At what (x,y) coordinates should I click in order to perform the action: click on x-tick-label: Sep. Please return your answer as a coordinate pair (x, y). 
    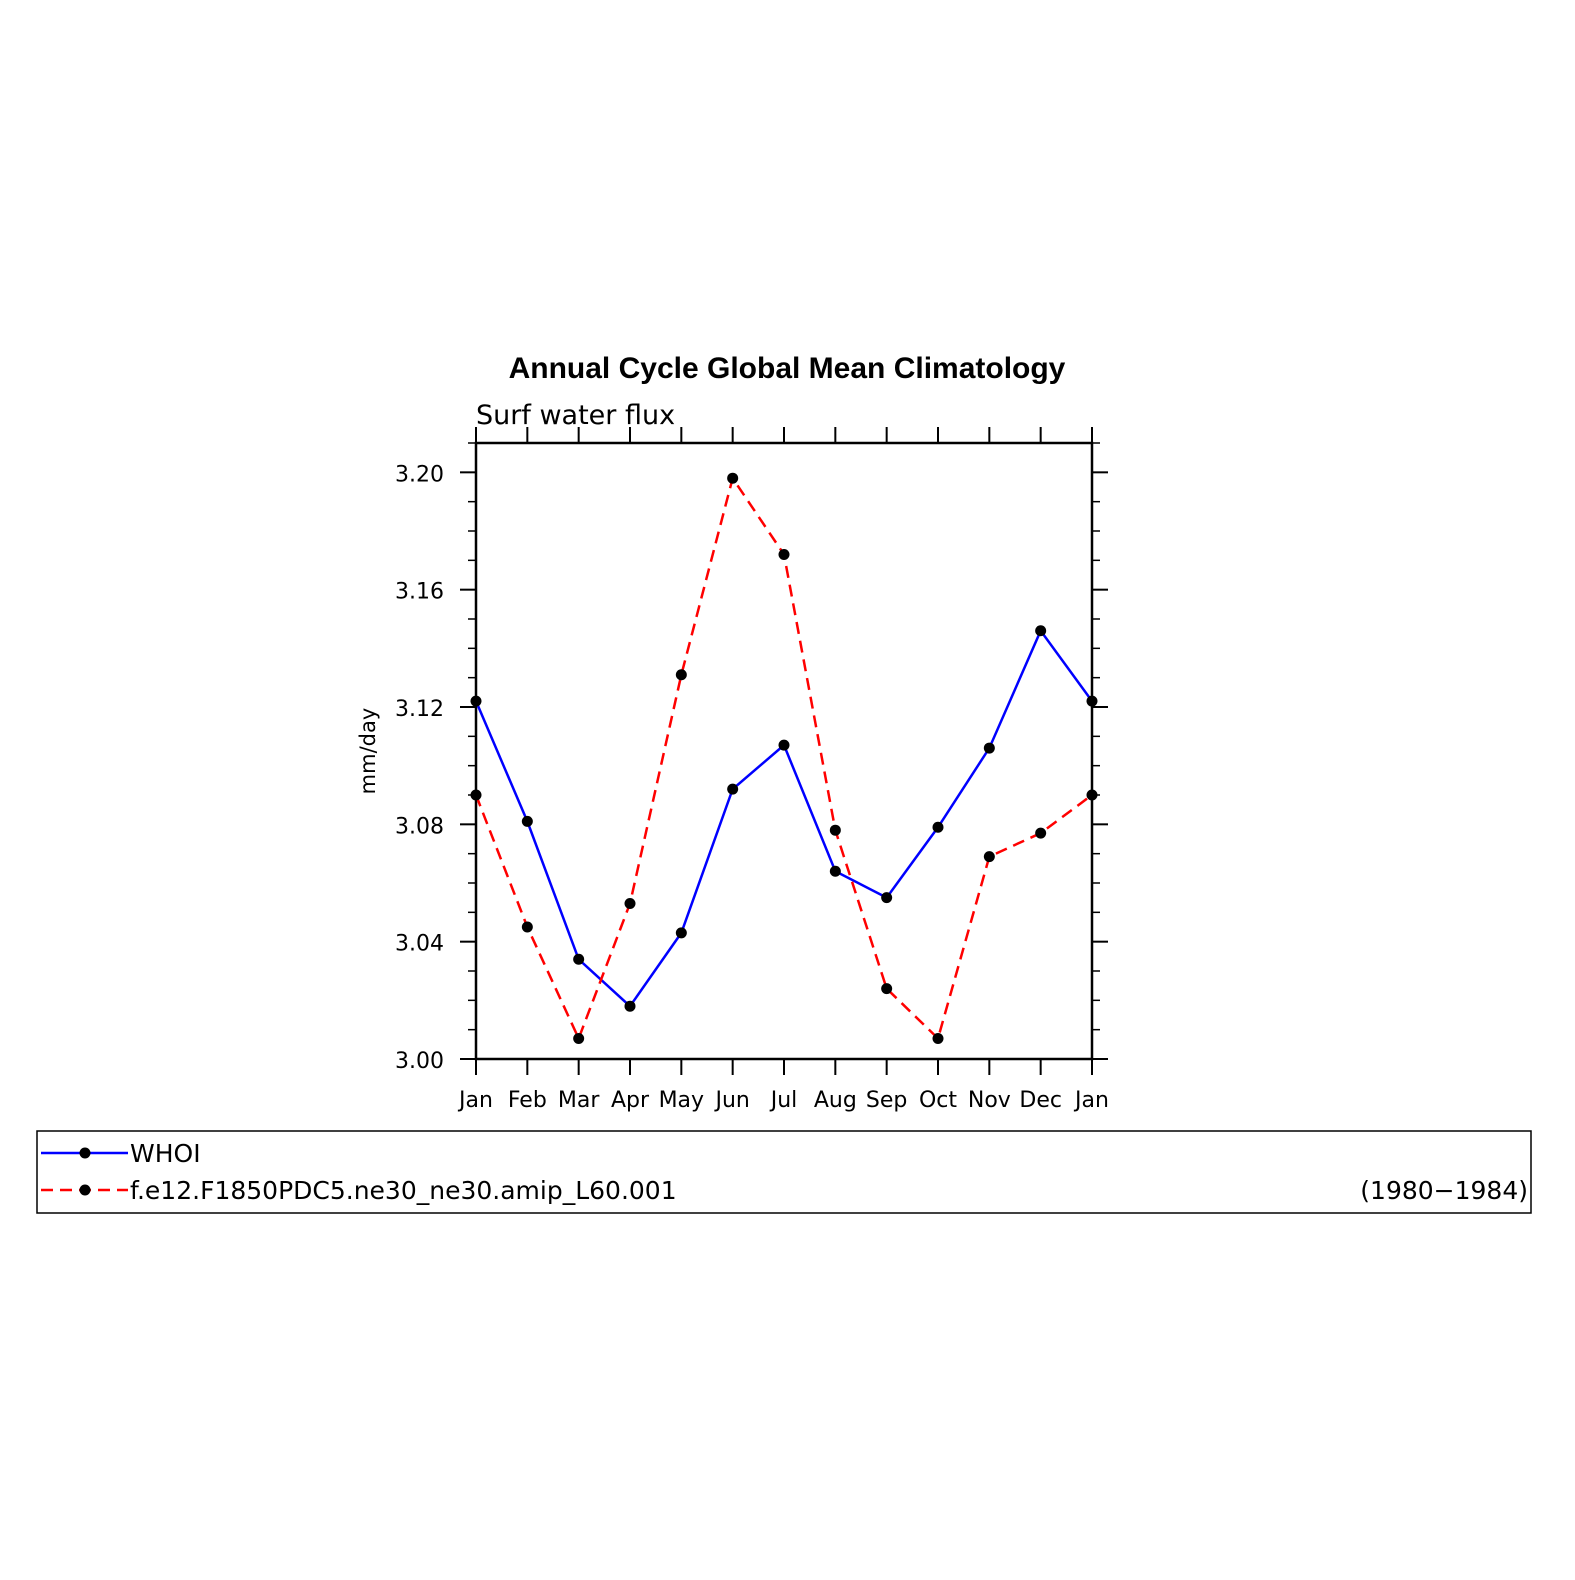
    Looking at the image, I should click on (886, 1100).